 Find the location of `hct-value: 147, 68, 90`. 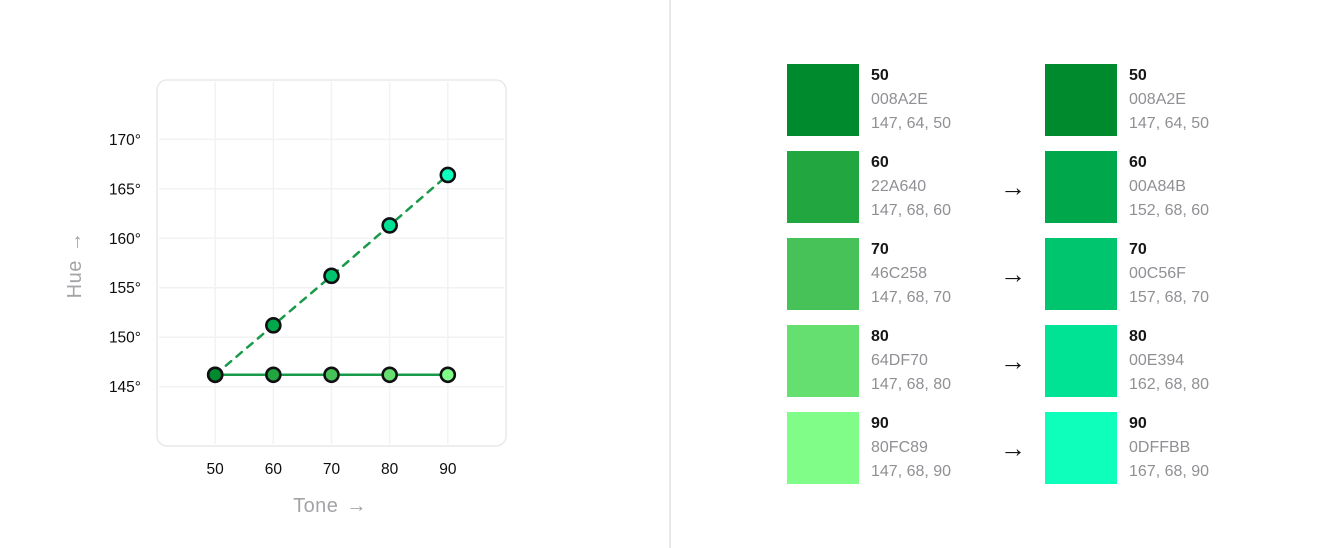

hct-value: 147, 68, 90 is located at coordinates (911, 471).